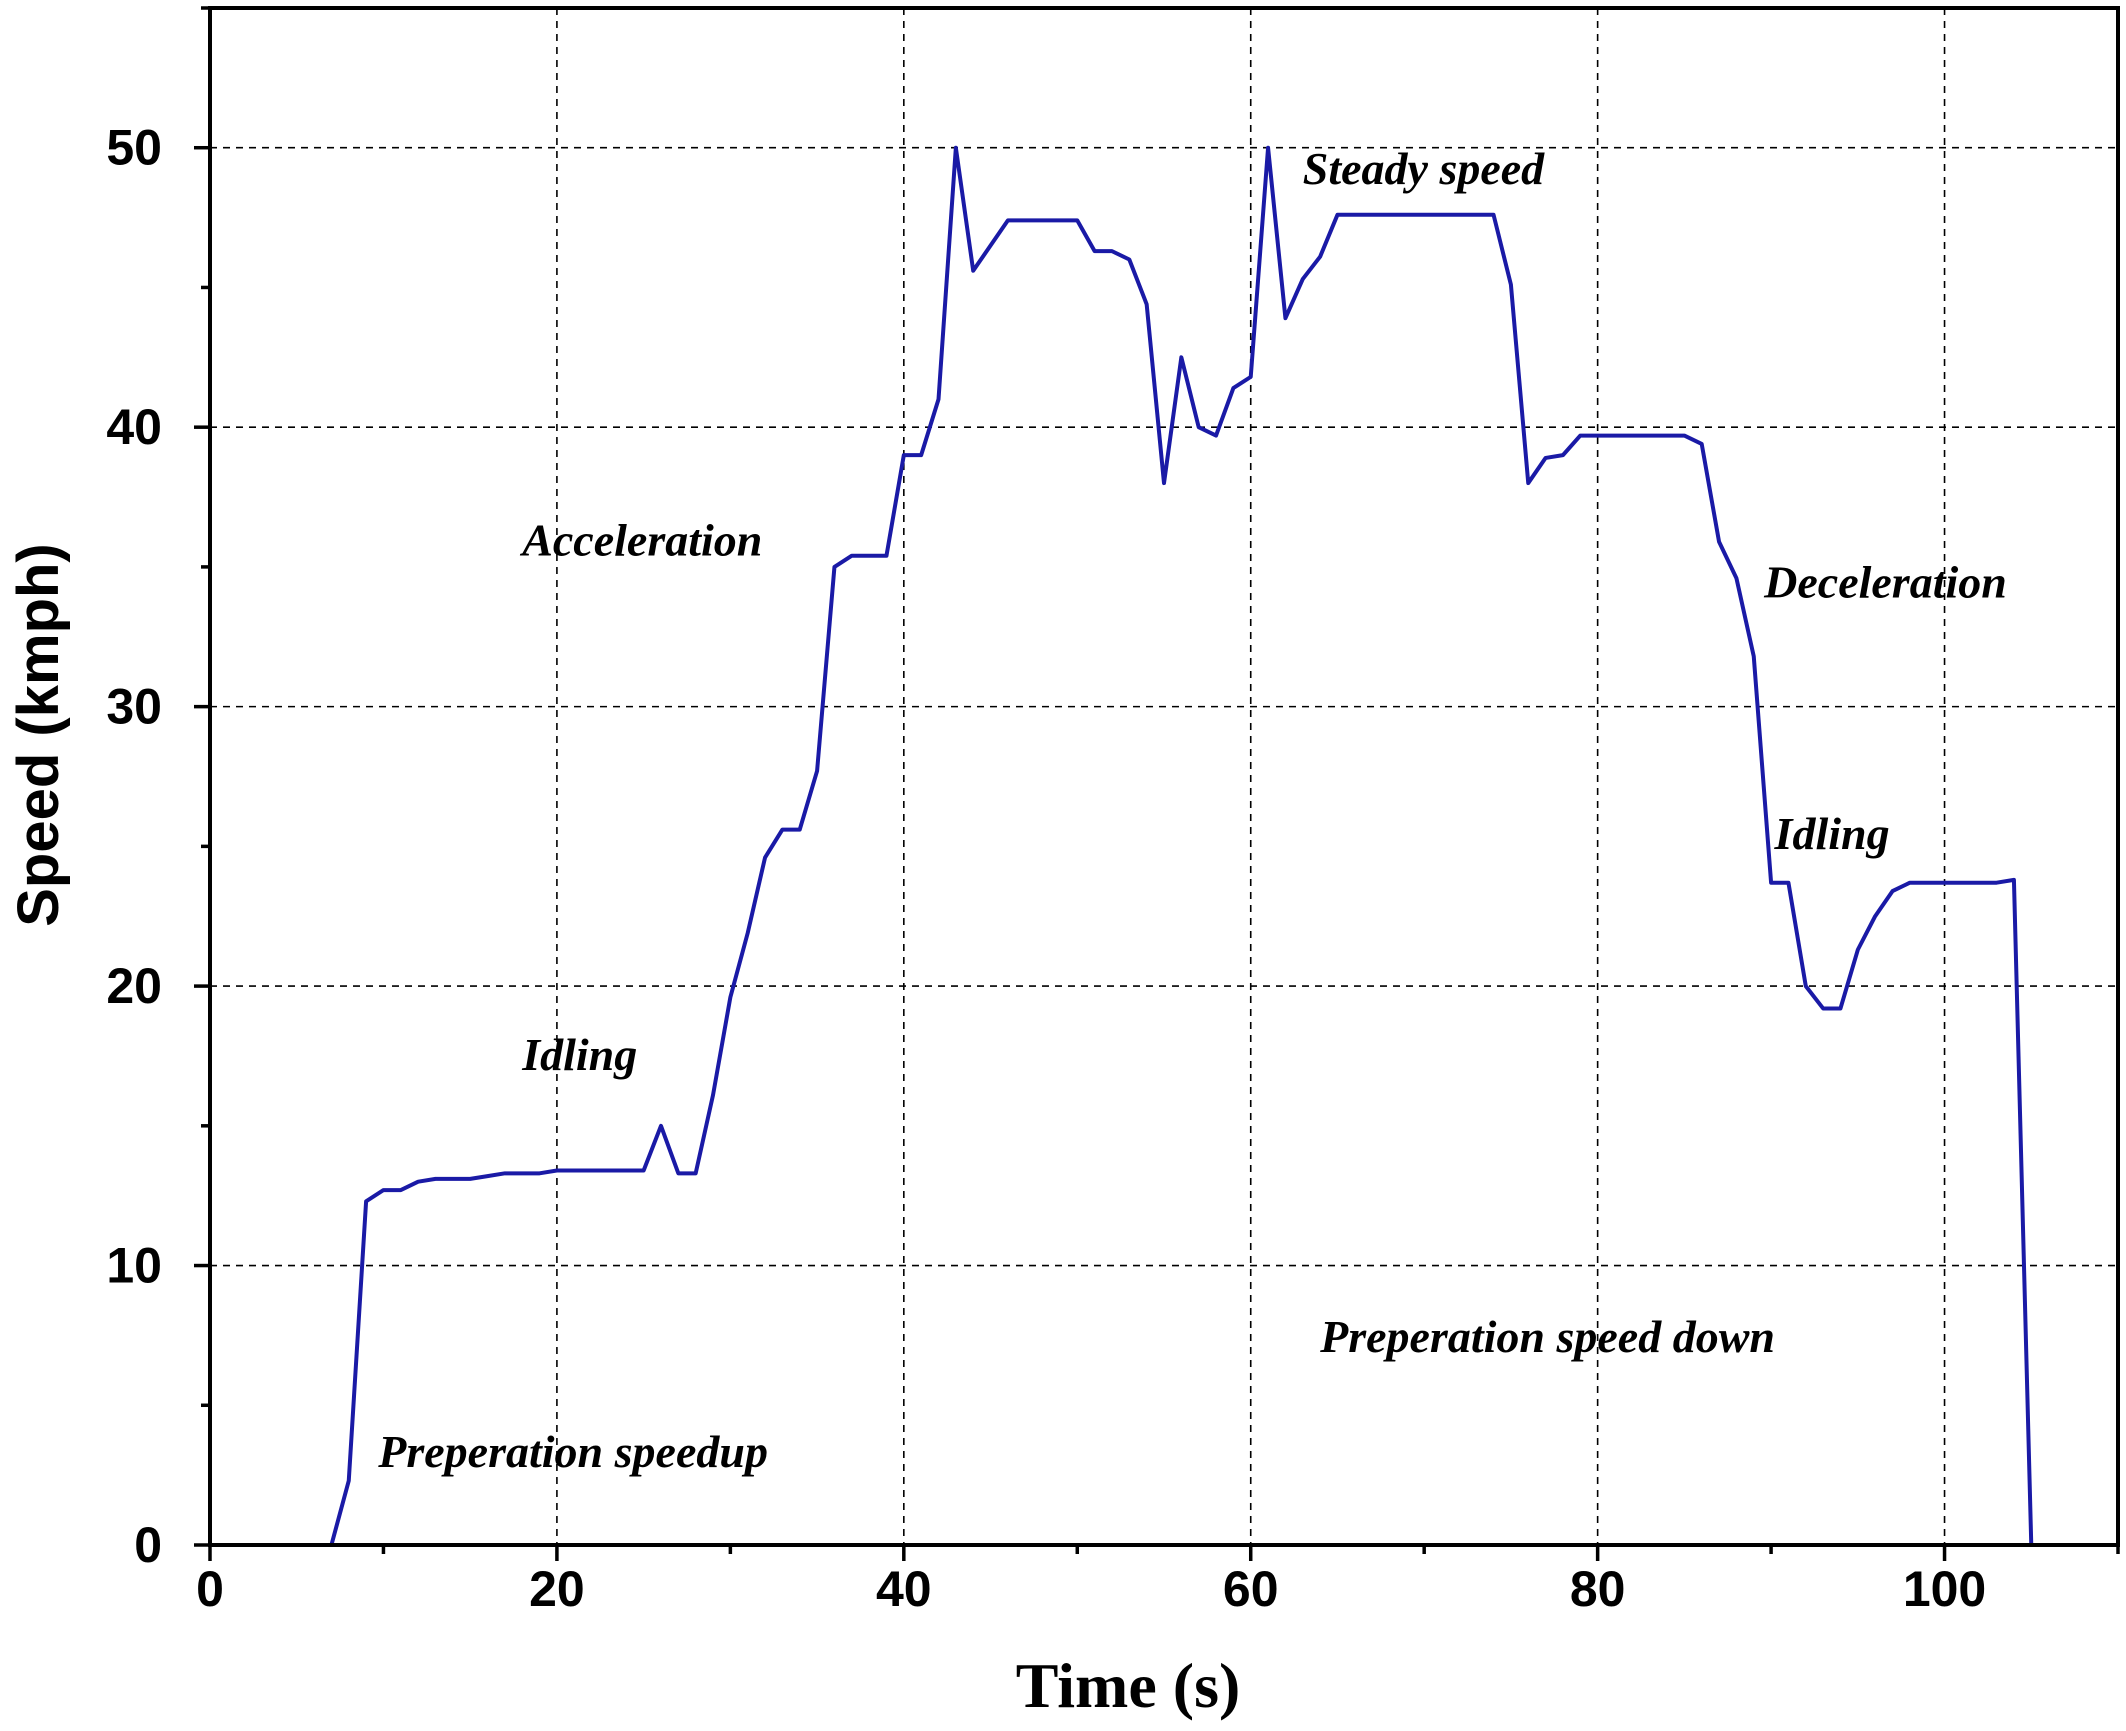 This screenshot has width=2126, height=1731. What do you see at coordinates (134, 1266) in the screenshot?
I see `y-tick-label: 10` at bounding box center [134, 1266].